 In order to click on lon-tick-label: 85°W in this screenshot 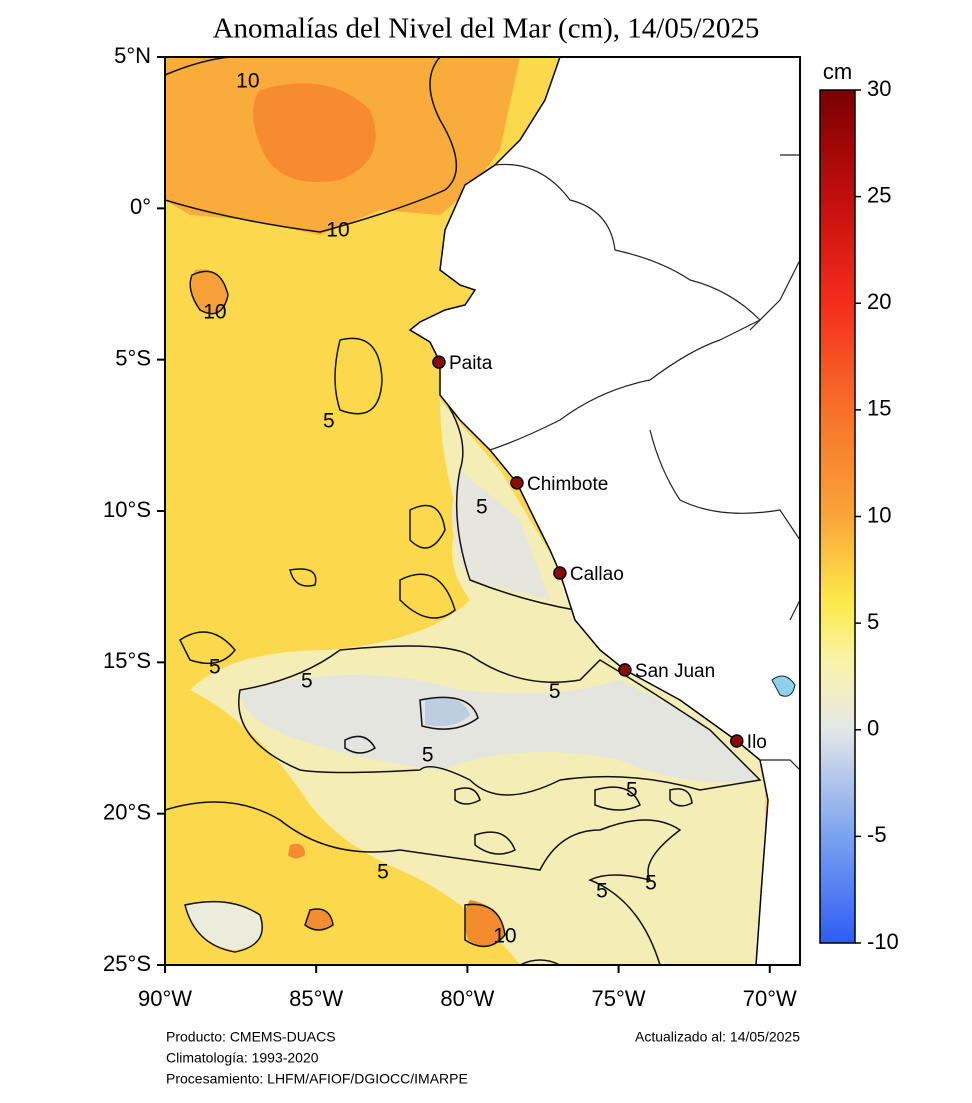, I will do `click(316, 998)`.